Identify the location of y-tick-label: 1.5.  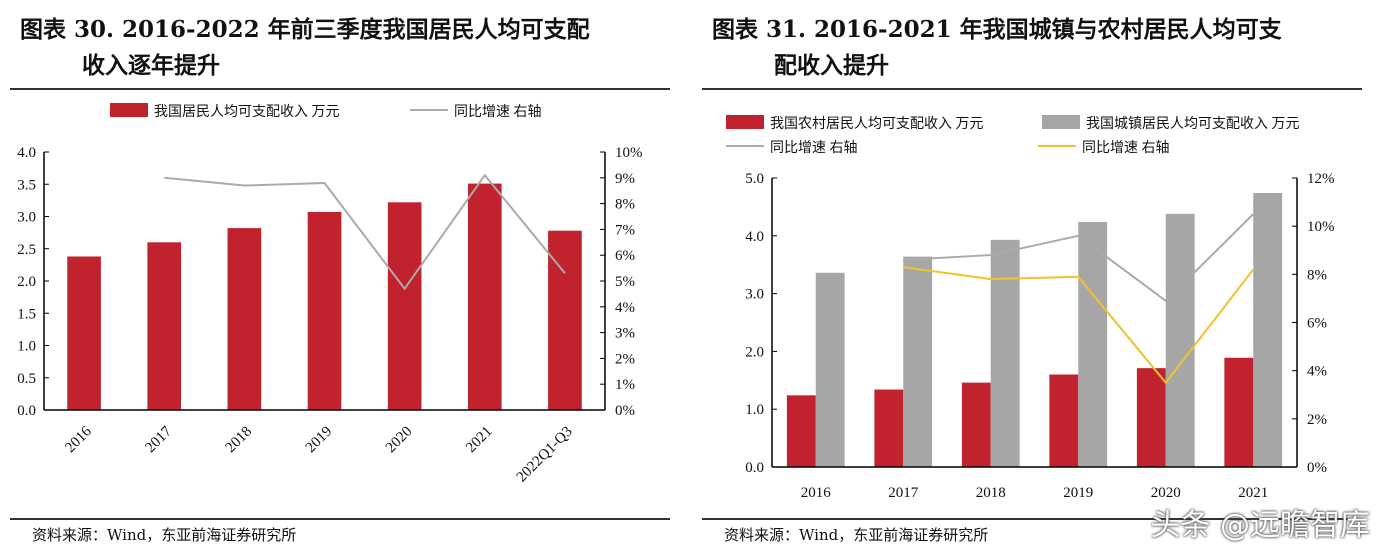
(26, 314).